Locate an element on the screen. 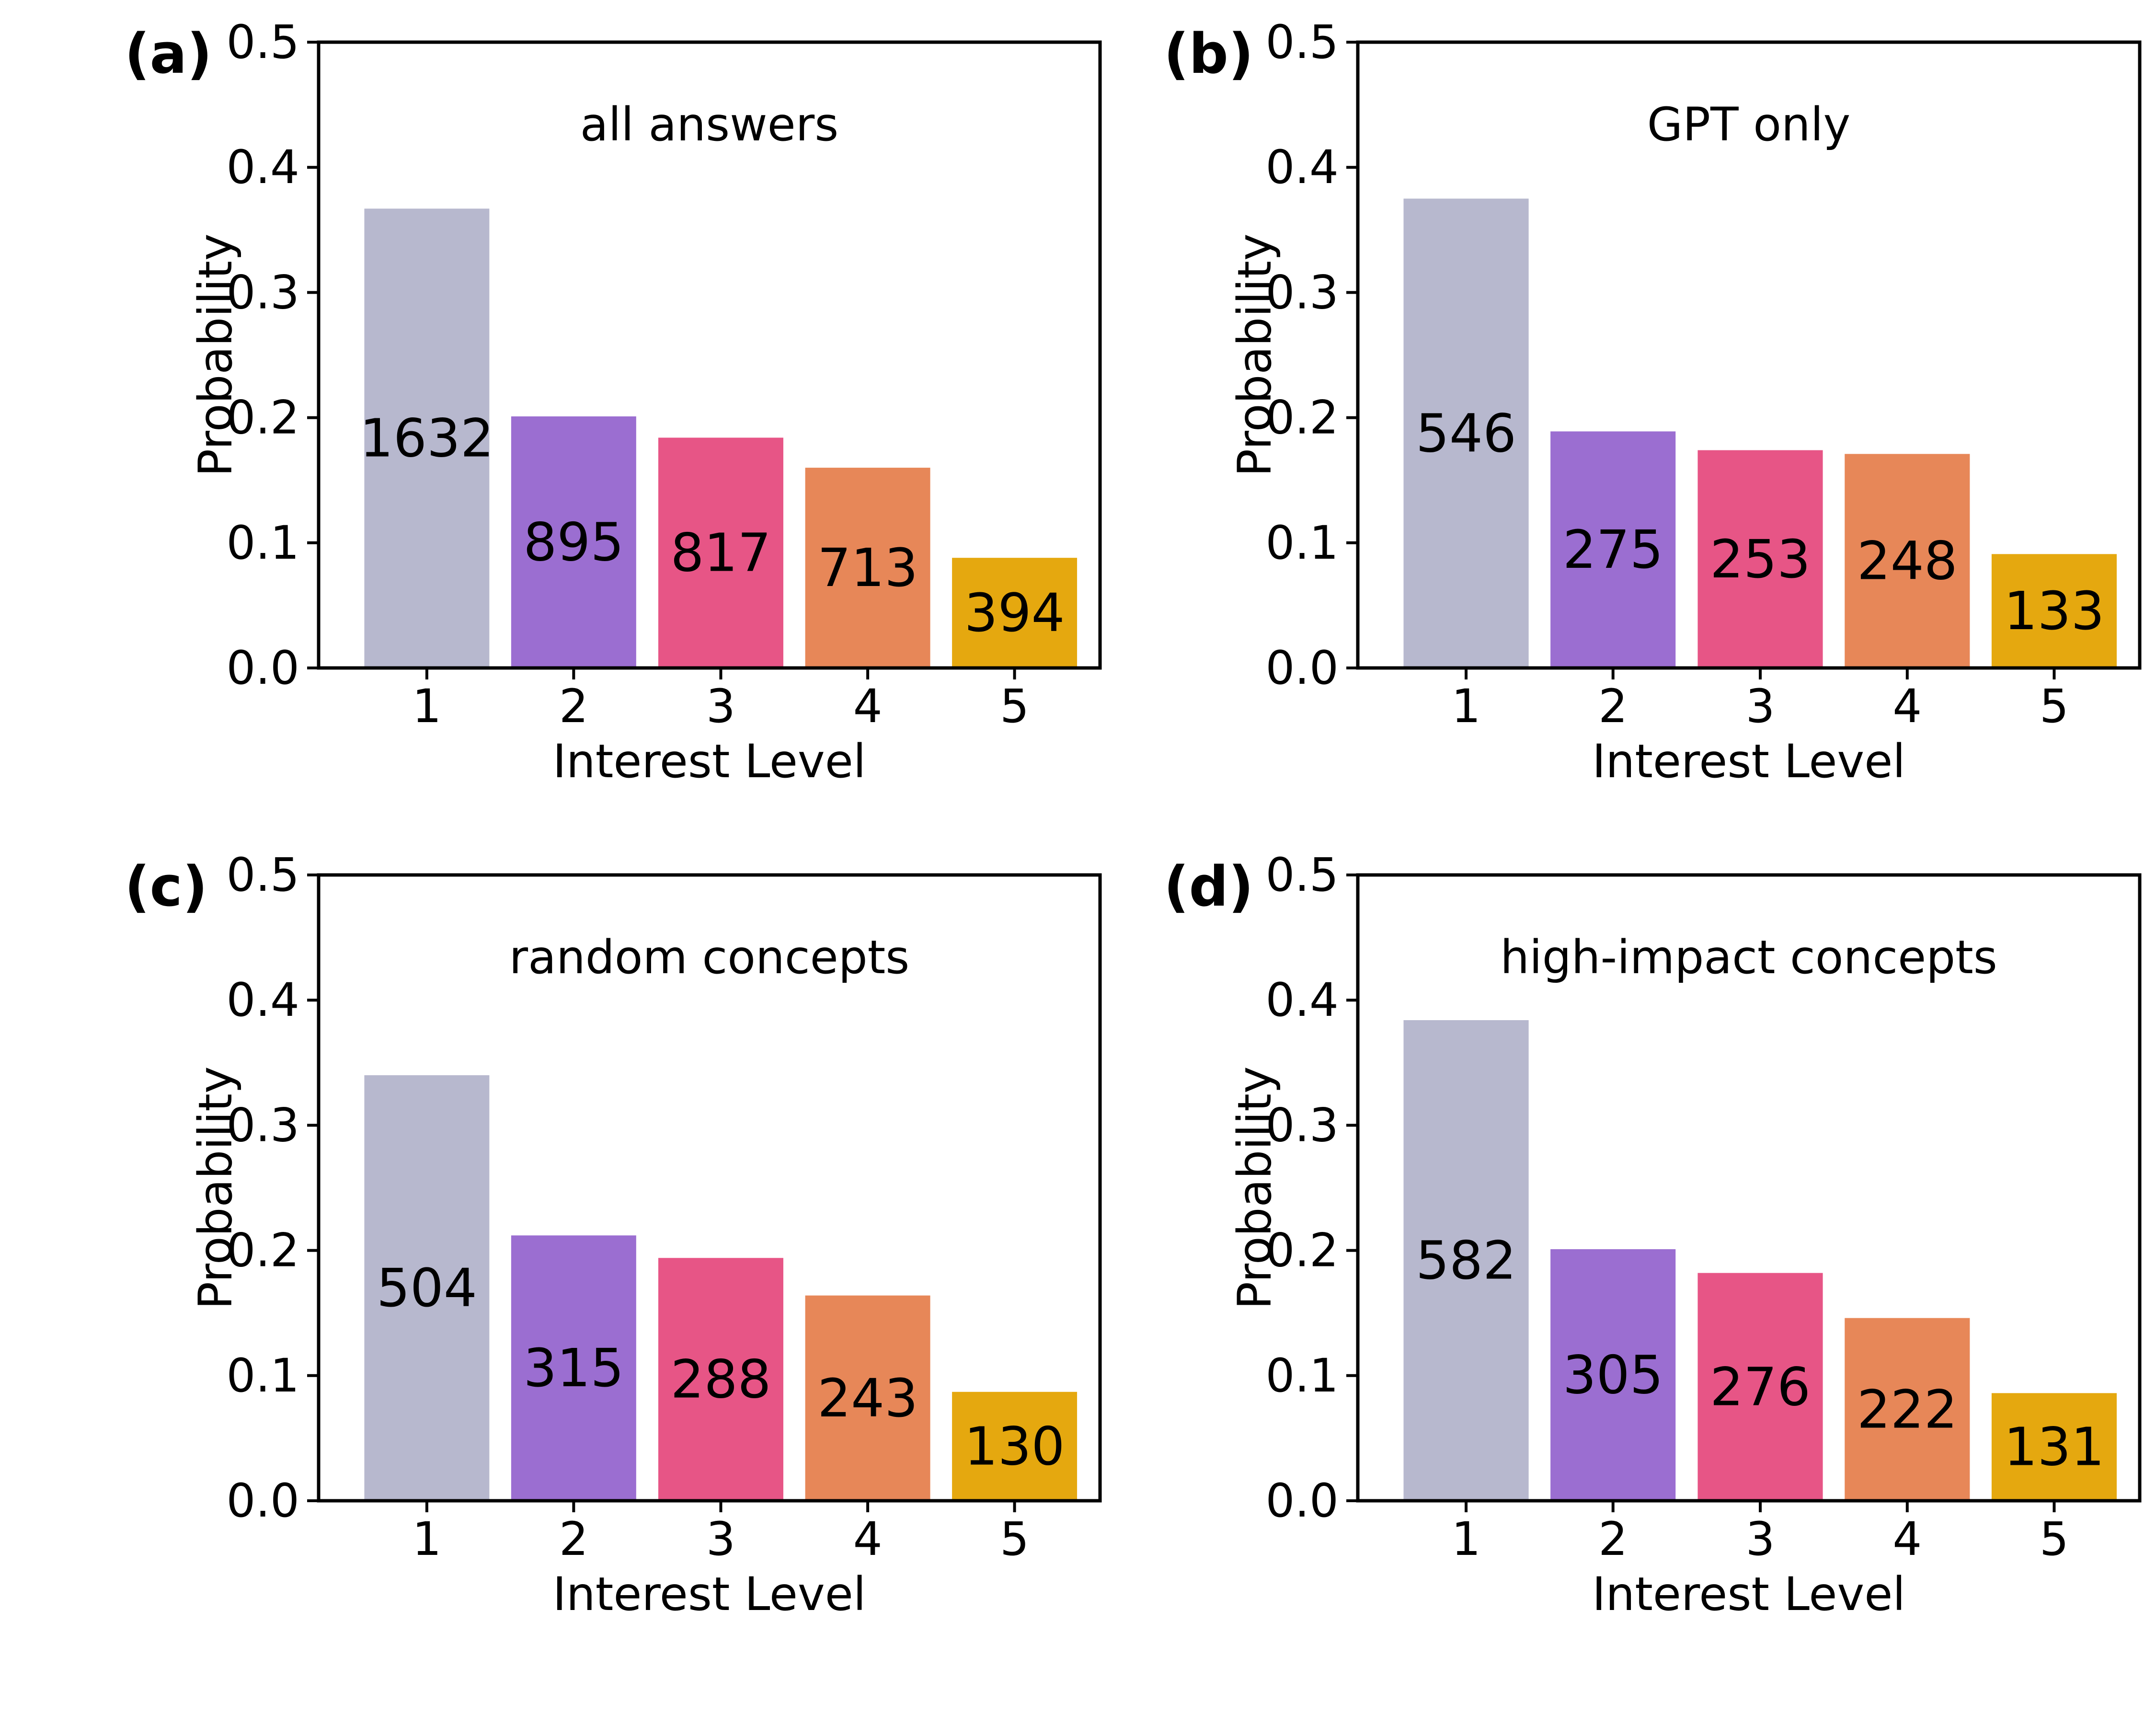 This screenshot has width=2156, height=1725. bar-count-label: 582 is located at coordinates (1466, 1260).